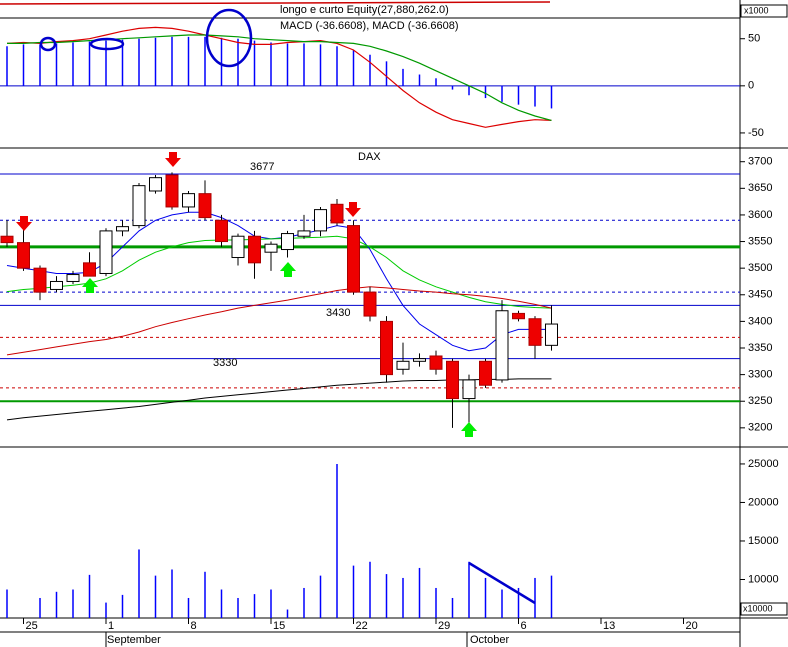 The width and height of the screenshot is (788, 647). Describe the element at coordinates (760, 241) in the screenshot. I see `y-tick-label: 3550` at that location.